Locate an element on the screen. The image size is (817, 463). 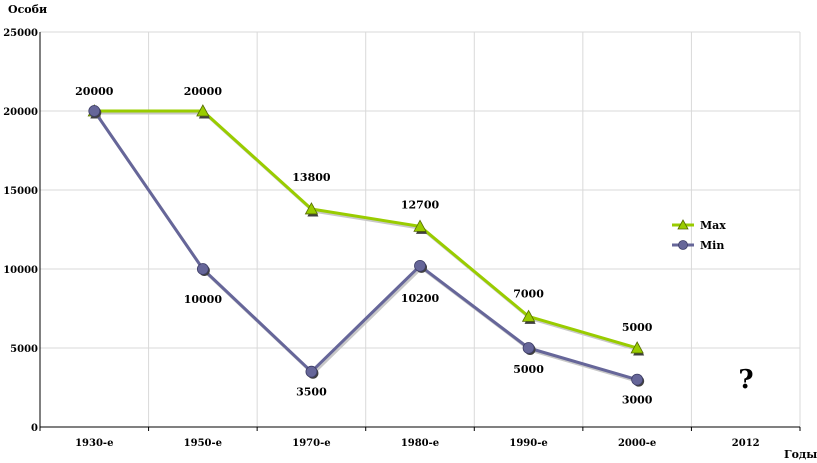
legend-label: Min is located at coordinates (712, 245).